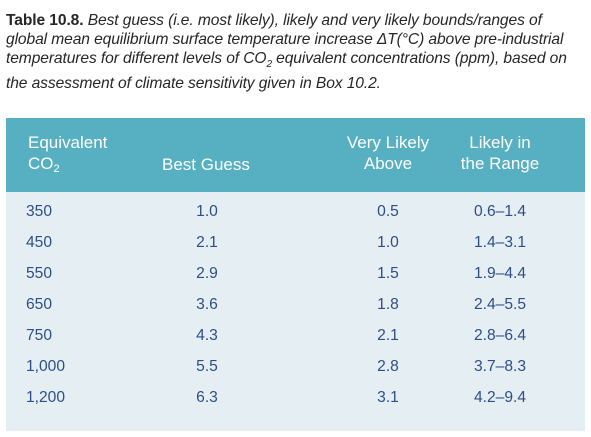 The width and height of the screenshot is (591, 437). Describe the element at coordinates (39, 335) in the screenshot. I see `cell-co2: 750` at that location.